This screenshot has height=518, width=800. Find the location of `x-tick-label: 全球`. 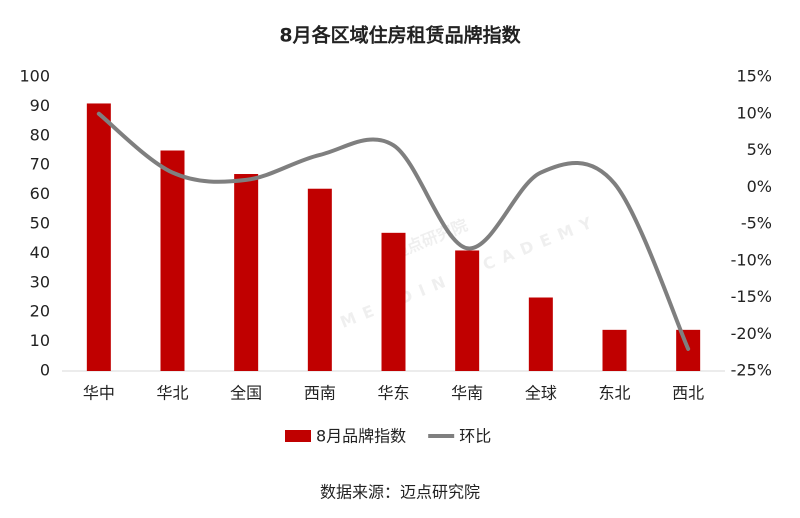

x-tick-label: 全球 is located at coordinates (541, 393).